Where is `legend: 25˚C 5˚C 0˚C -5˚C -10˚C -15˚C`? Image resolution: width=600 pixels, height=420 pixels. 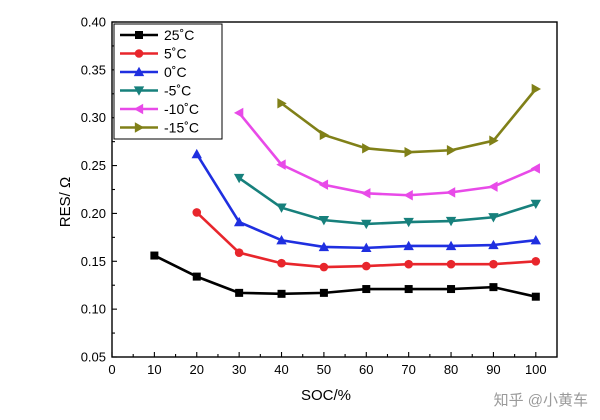
legend: 25˚C 5˚C 0˚C -5˚C -10˚C -15˚C is located at coordinates (168, 81).